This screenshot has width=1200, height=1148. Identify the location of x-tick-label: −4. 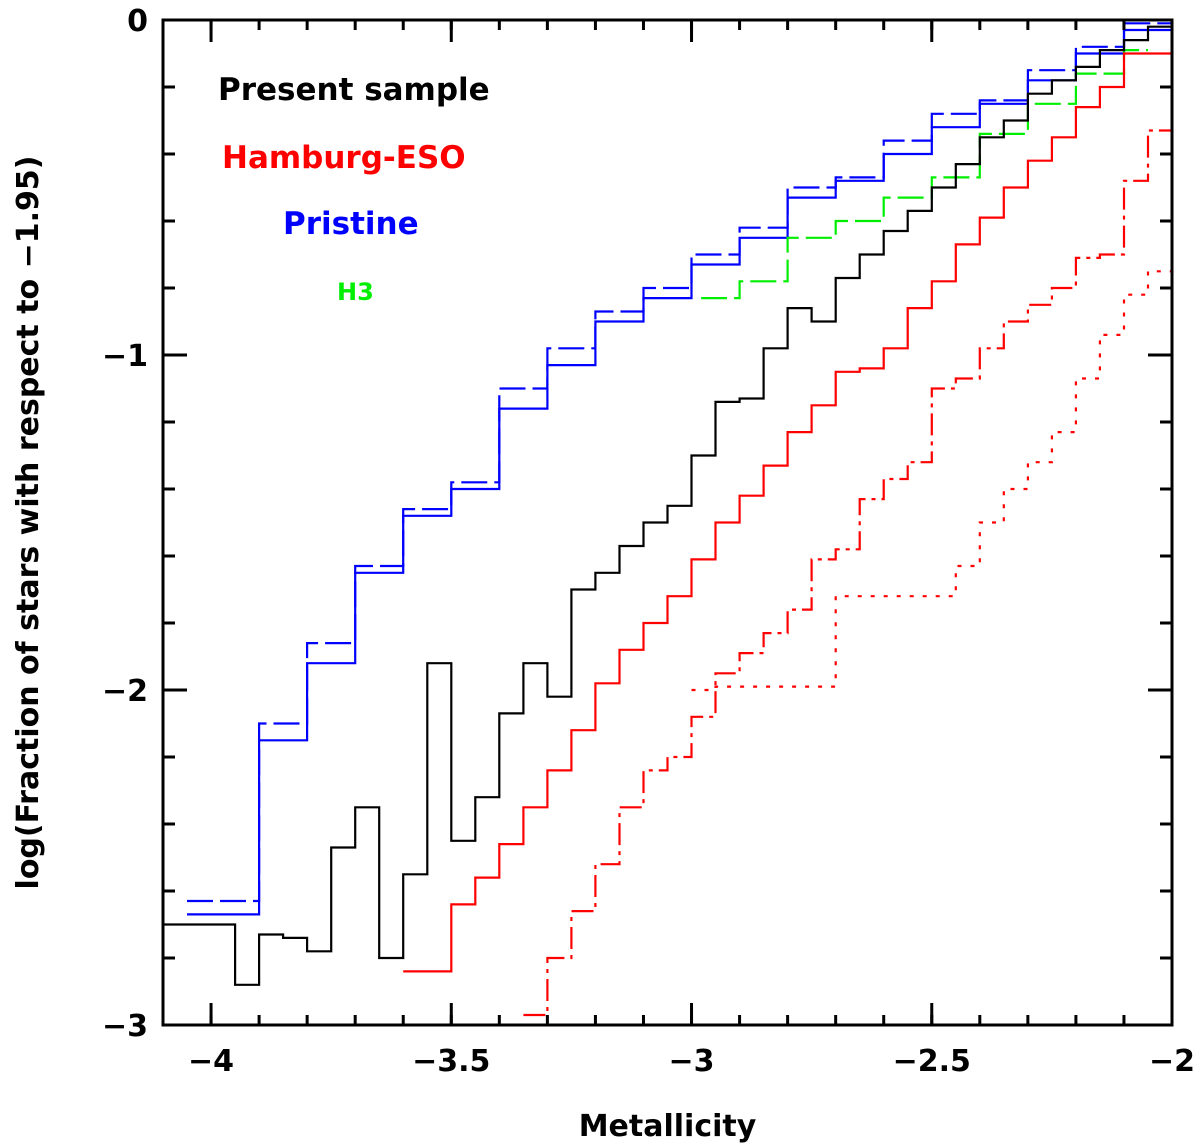
(211, 1061).